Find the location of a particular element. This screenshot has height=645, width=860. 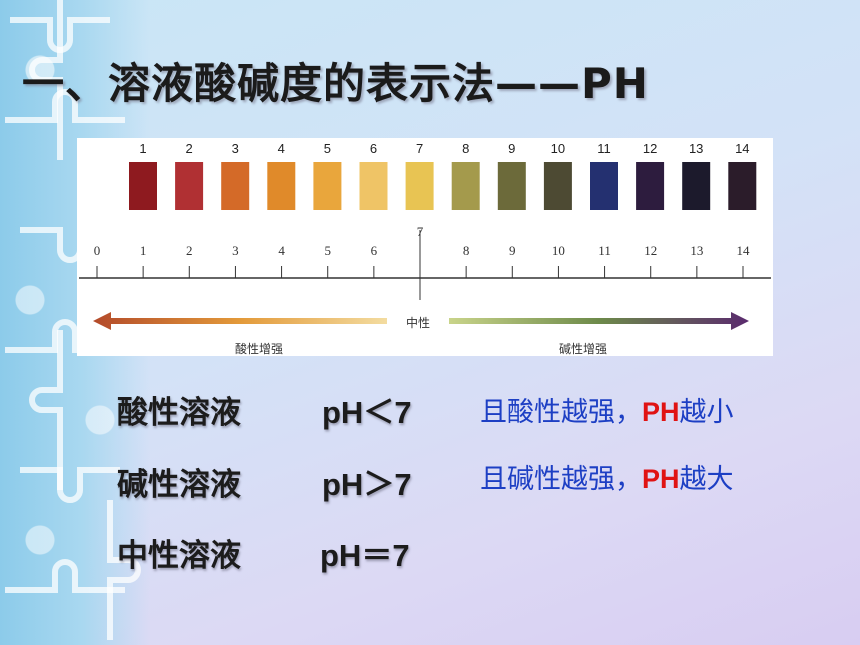

axis-label-2: 2 is located at coordinates (189, 250).